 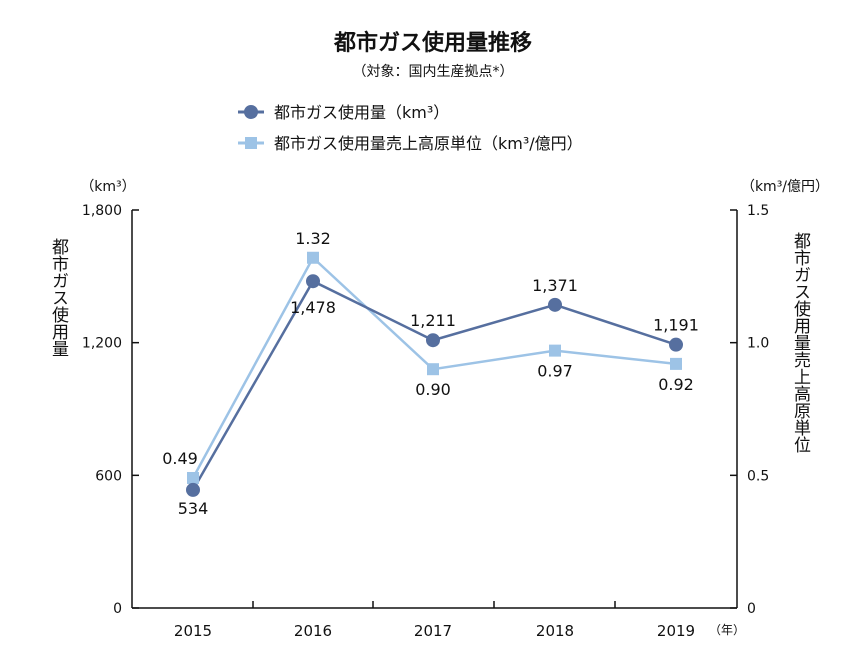 What do you see at coordinates (433, 72) in the screenshot?
I see `chart-subtitle: （対象：国内生産拠点*）` at bounding box center [433, 72].